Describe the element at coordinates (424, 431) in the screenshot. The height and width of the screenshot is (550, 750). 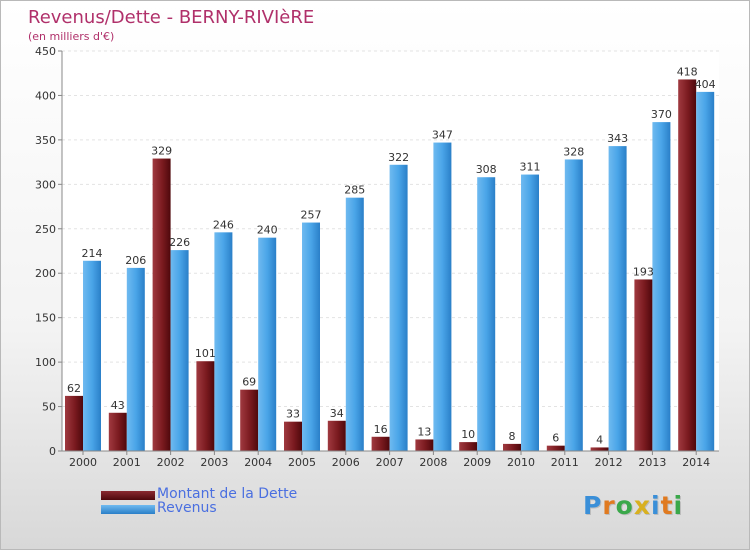
I see `data-label-debt-2008: 13` at that location.